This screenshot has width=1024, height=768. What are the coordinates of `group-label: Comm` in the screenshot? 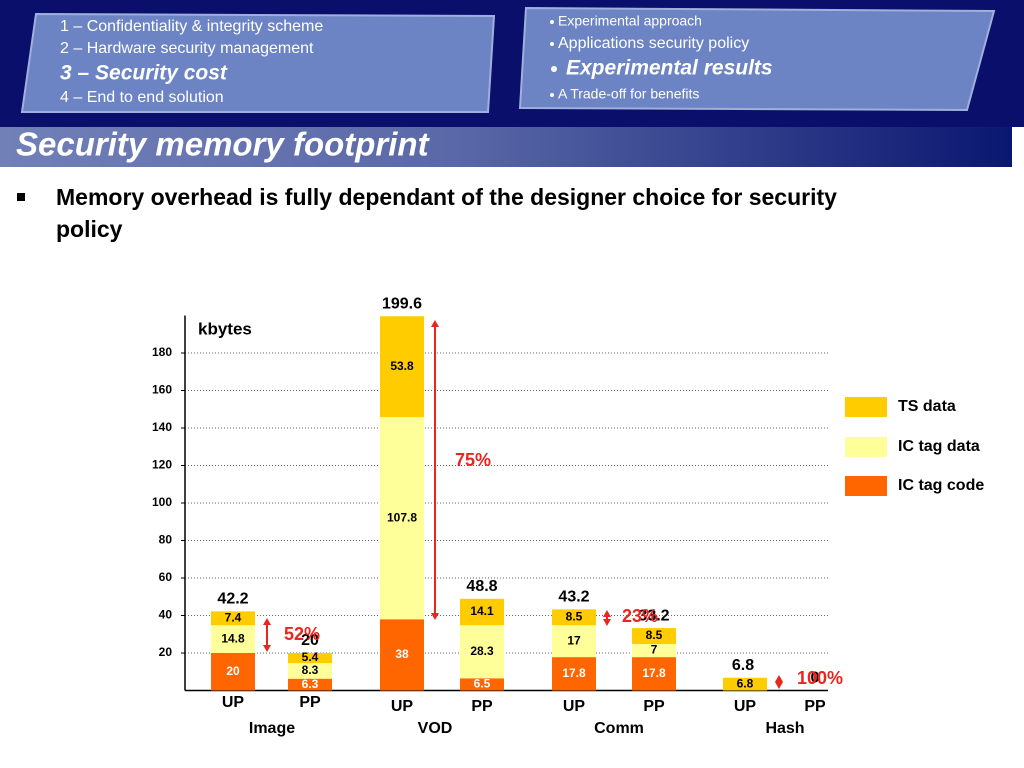 It's located at (619, 728).